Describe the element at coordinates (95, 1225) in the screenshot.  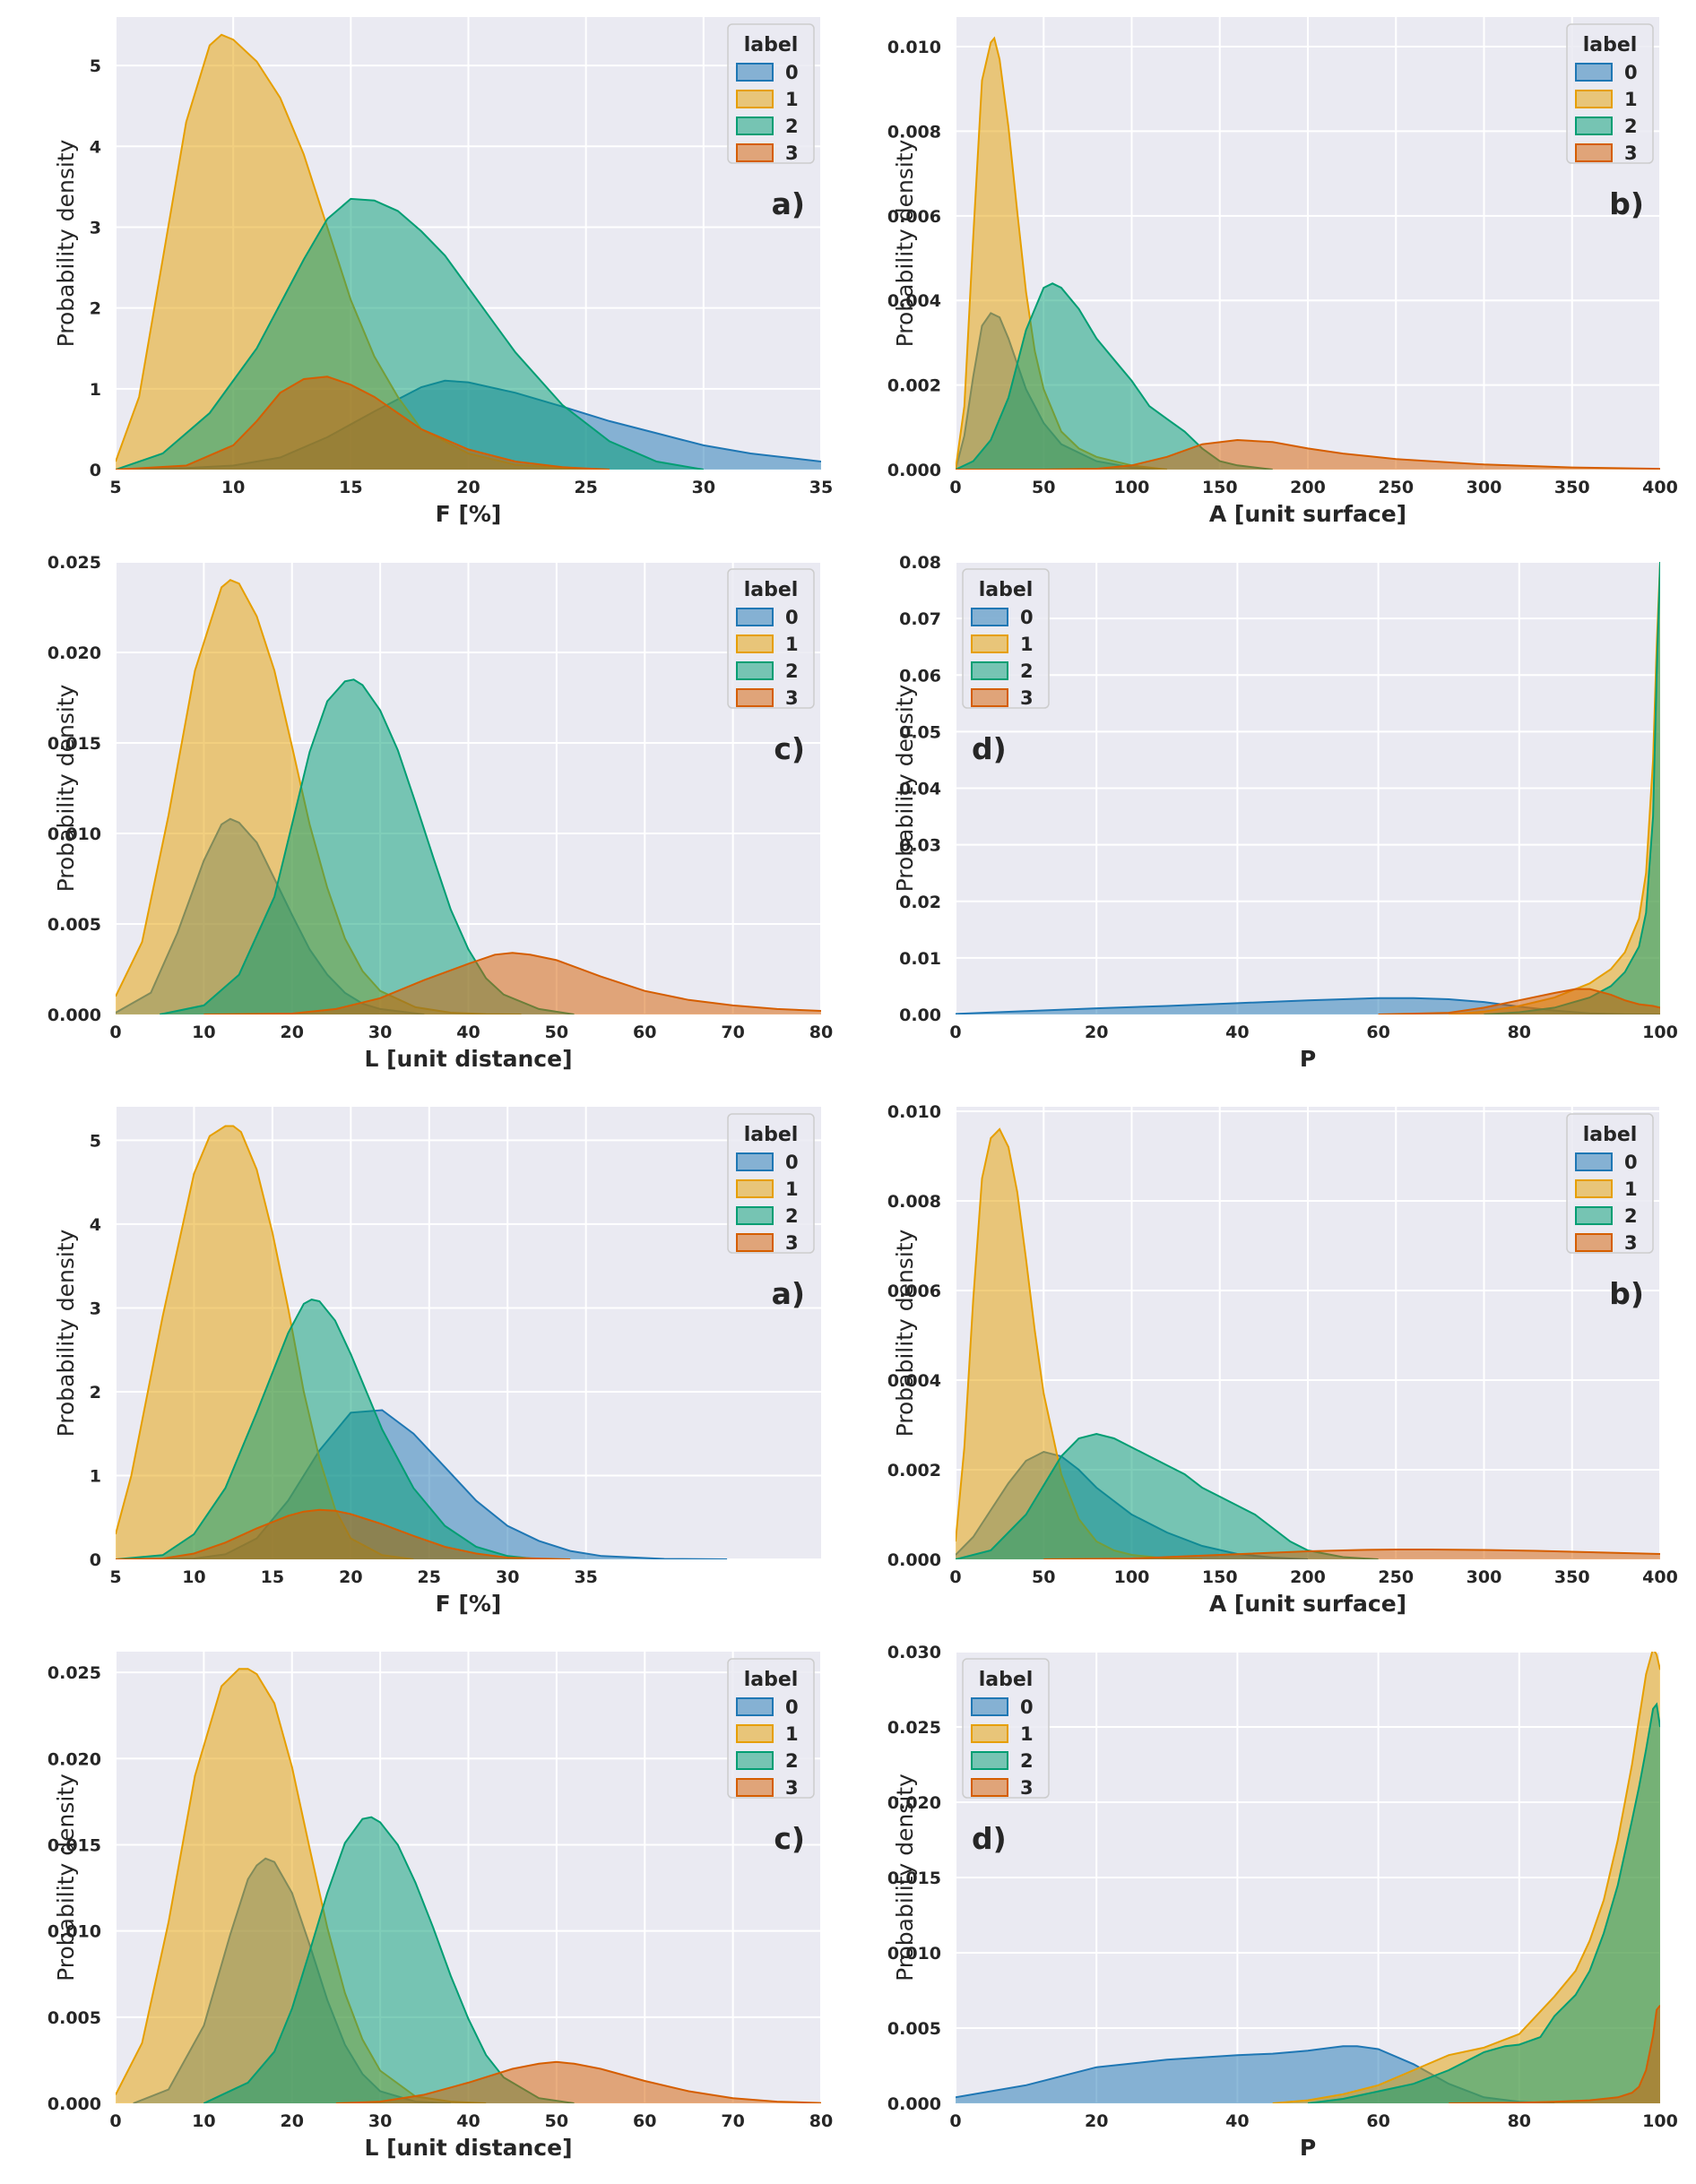
I see `y-tick-label: 4` at that location.